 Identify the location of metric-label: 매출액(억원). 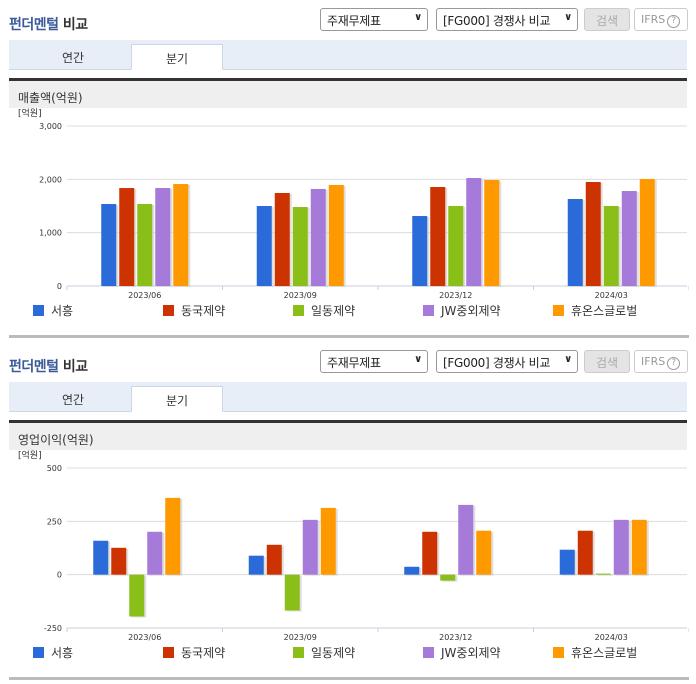
(348, 93).